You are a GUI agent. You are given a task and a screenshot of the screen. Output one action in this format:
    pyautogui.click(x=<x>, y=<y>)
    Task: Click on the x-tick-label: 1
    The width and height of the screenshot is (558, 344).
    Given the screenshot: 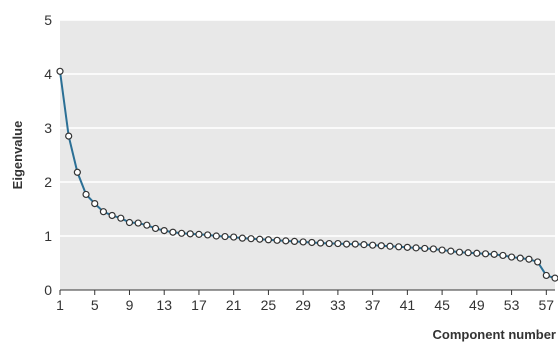 What is the action you would take?
    pyautogui.click(x=60, y=305)
    